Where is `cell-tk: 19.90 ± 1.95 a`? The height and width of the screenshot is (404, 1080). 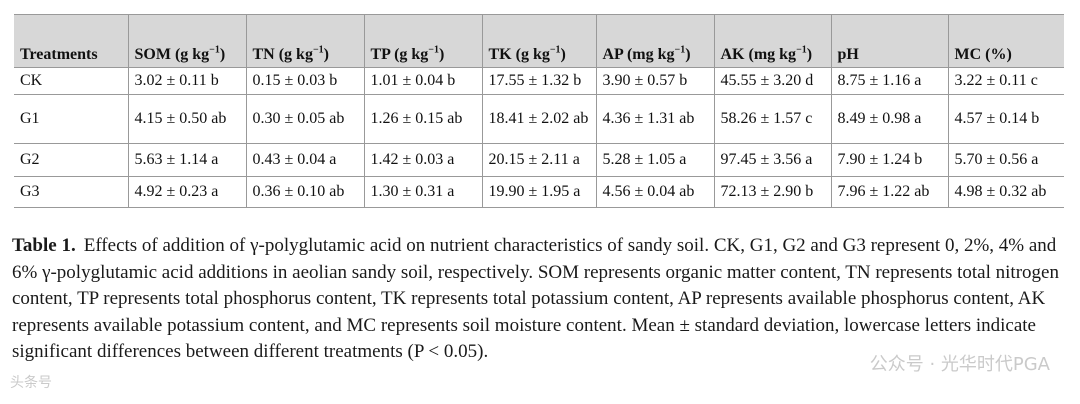 cell-tk: 19.90 ± 1.95 a is located at coordinates (538, 192).